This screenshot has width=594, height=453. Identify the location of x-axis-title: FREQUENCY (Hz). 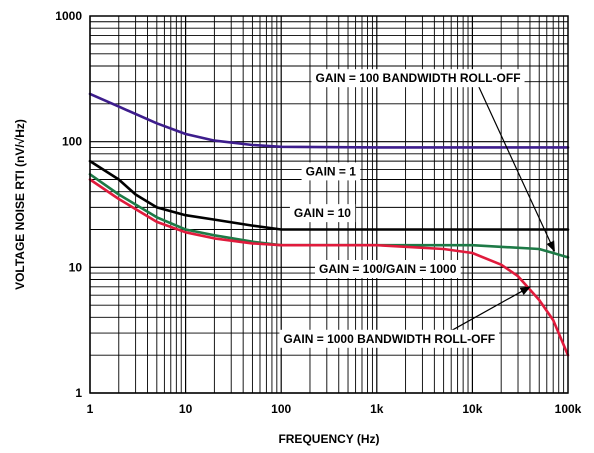
(328, 439).